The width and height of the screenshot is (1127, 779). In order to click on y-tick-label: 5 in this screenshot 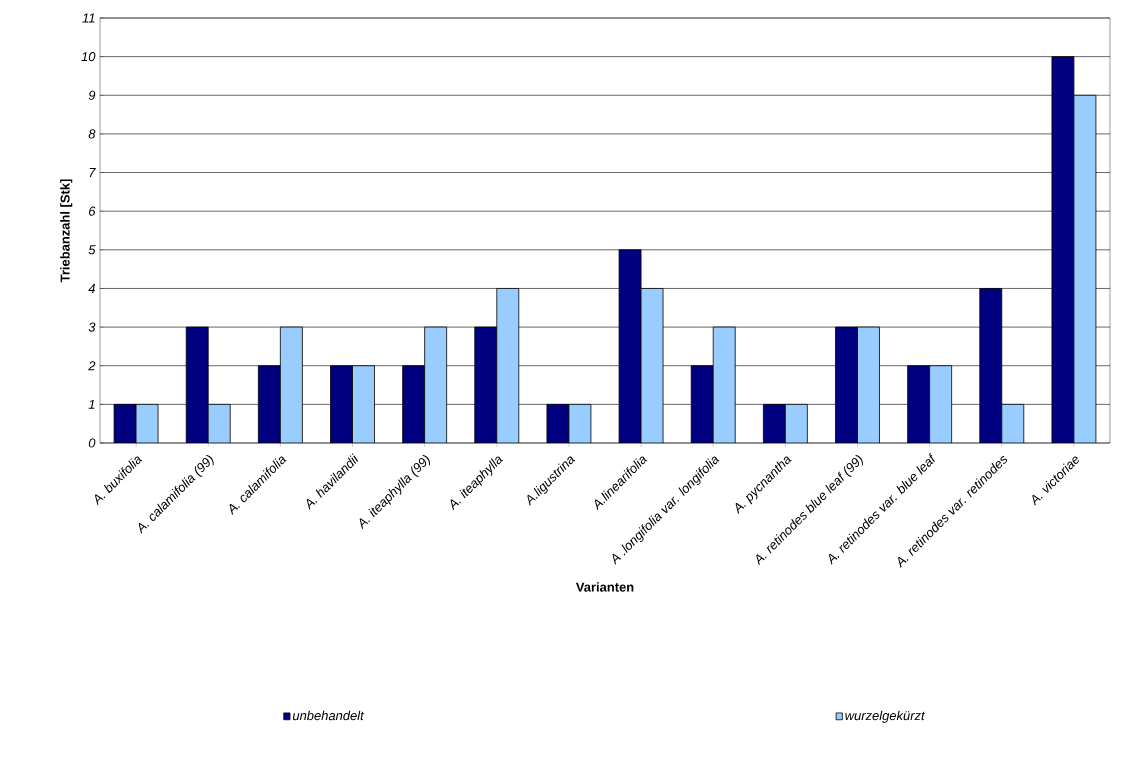, I will do `click(92, 250)`.